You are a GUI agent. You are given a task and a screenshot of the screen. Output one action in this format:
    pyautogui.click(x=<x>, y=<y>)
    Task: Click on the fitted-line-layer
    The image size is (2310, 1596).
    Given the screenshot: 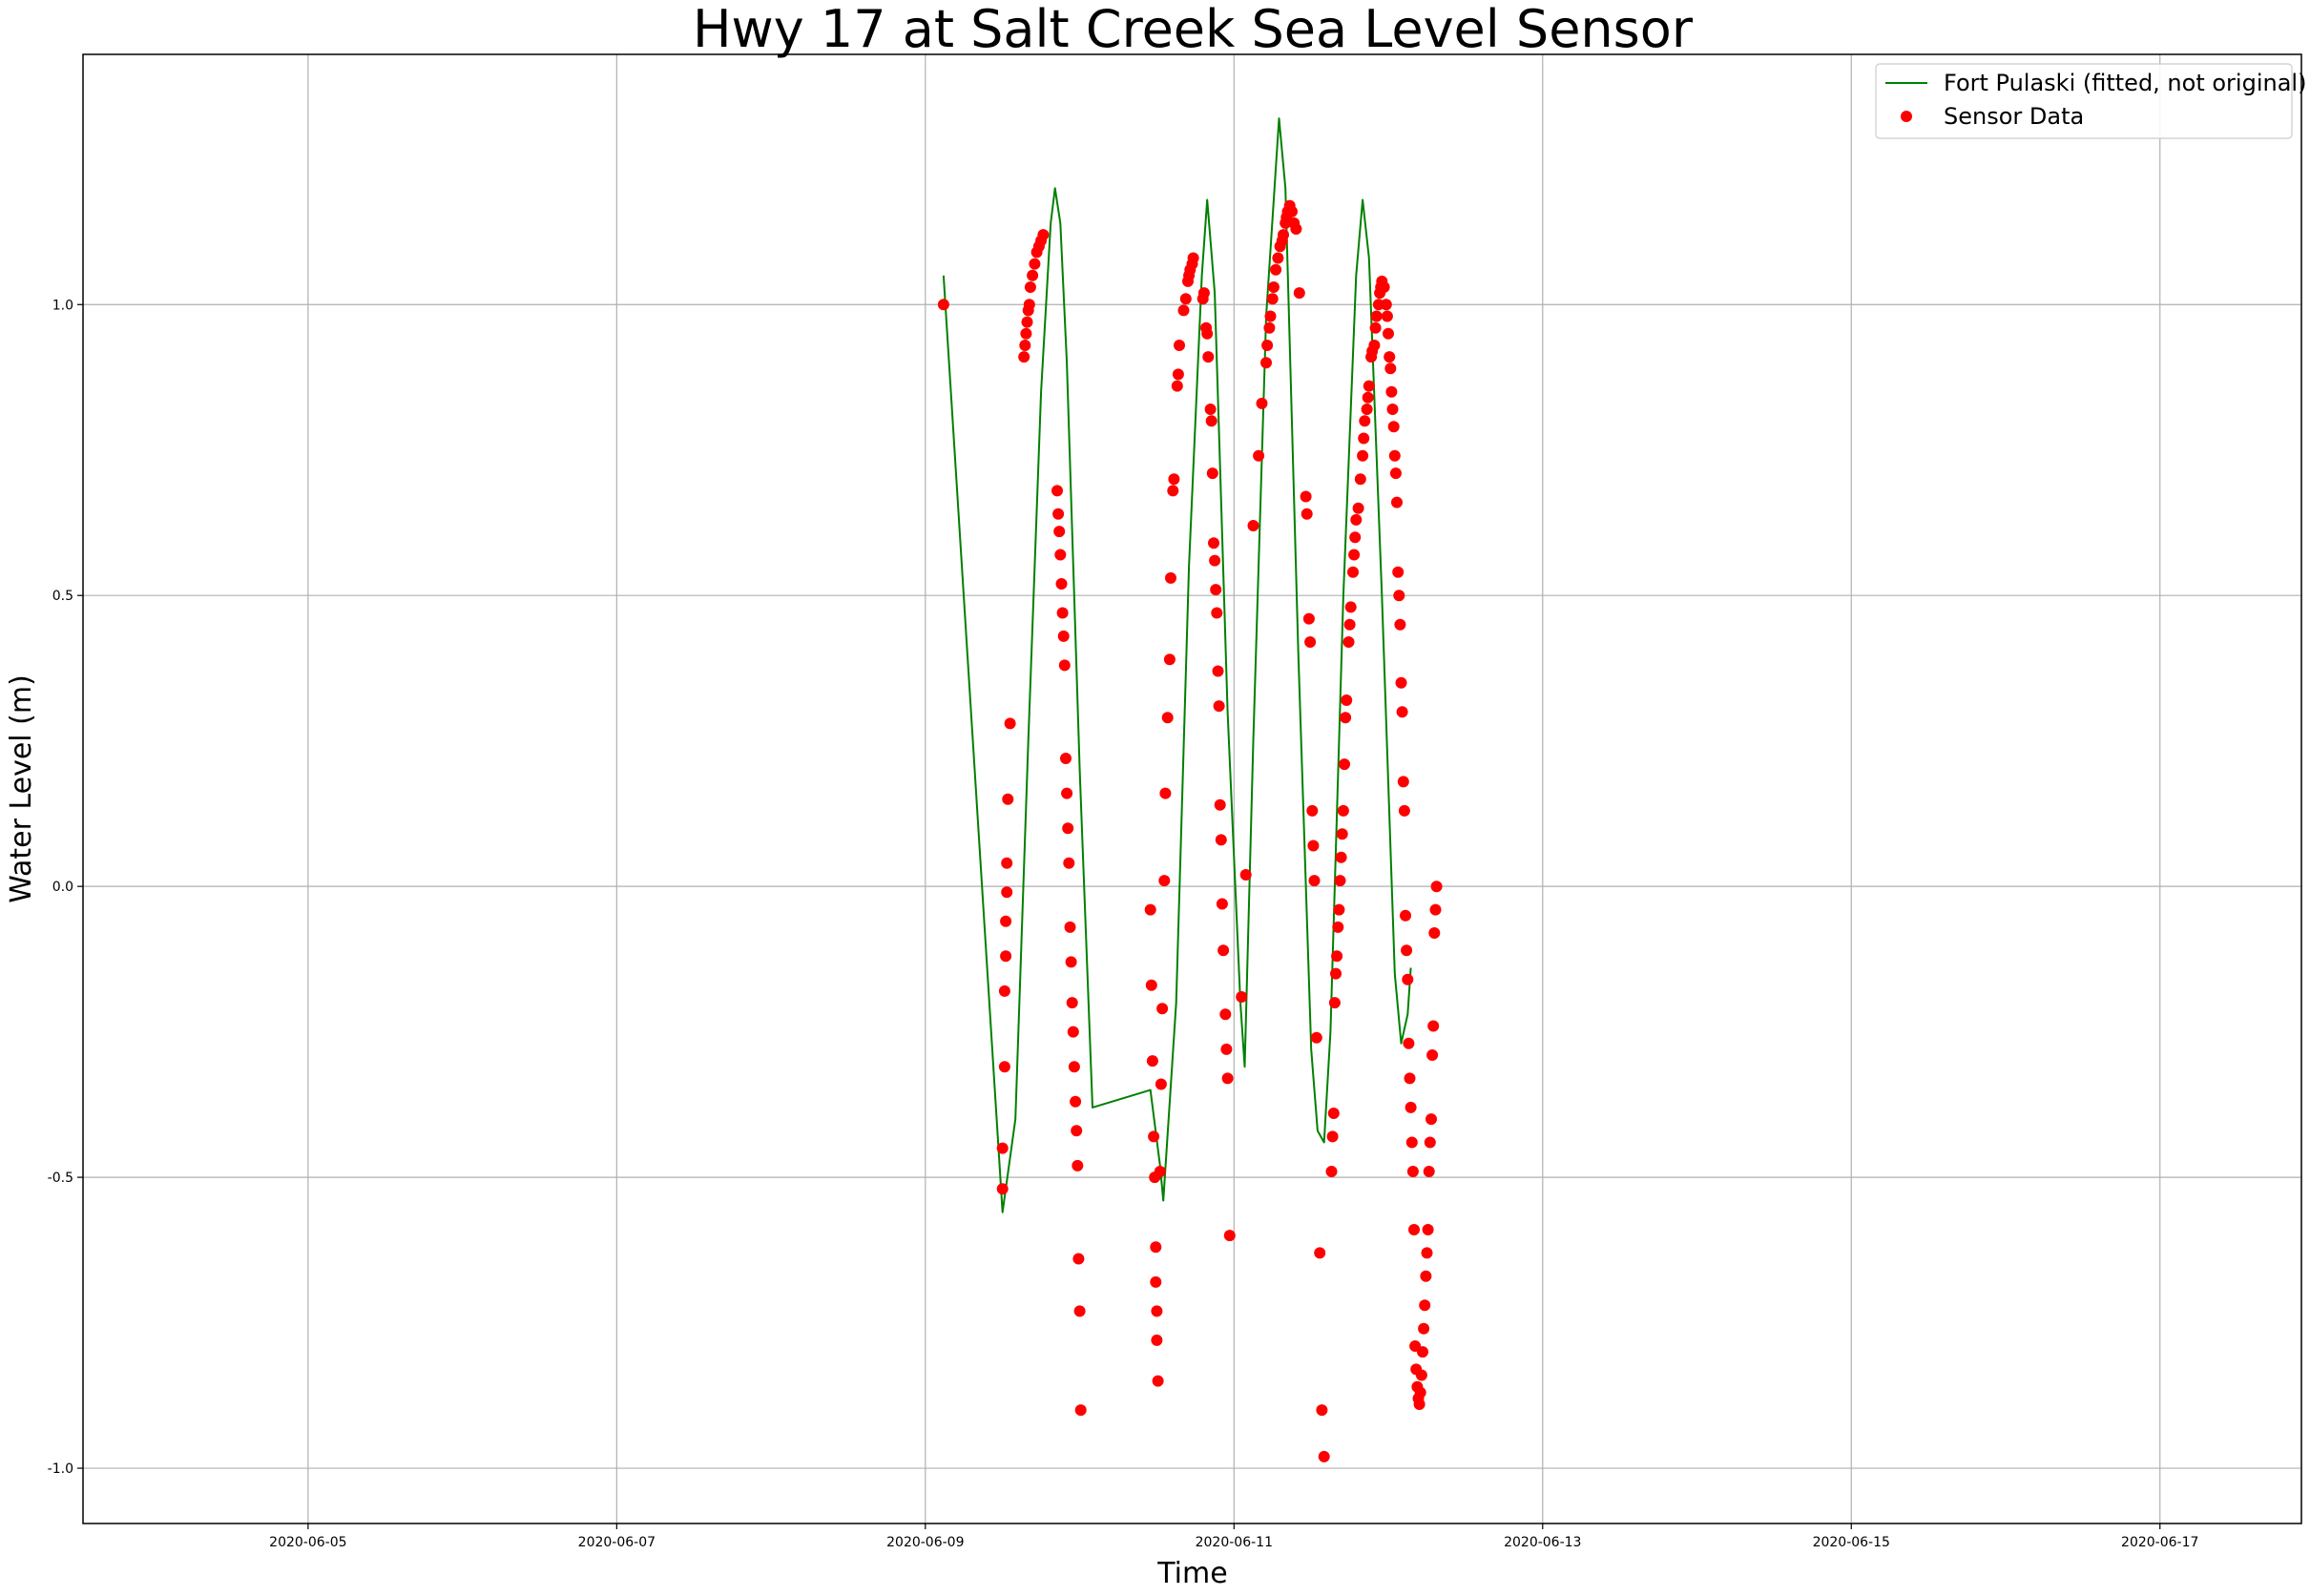 What is the action you would take?
    pyautogui.click(x=1177, y=665)
    